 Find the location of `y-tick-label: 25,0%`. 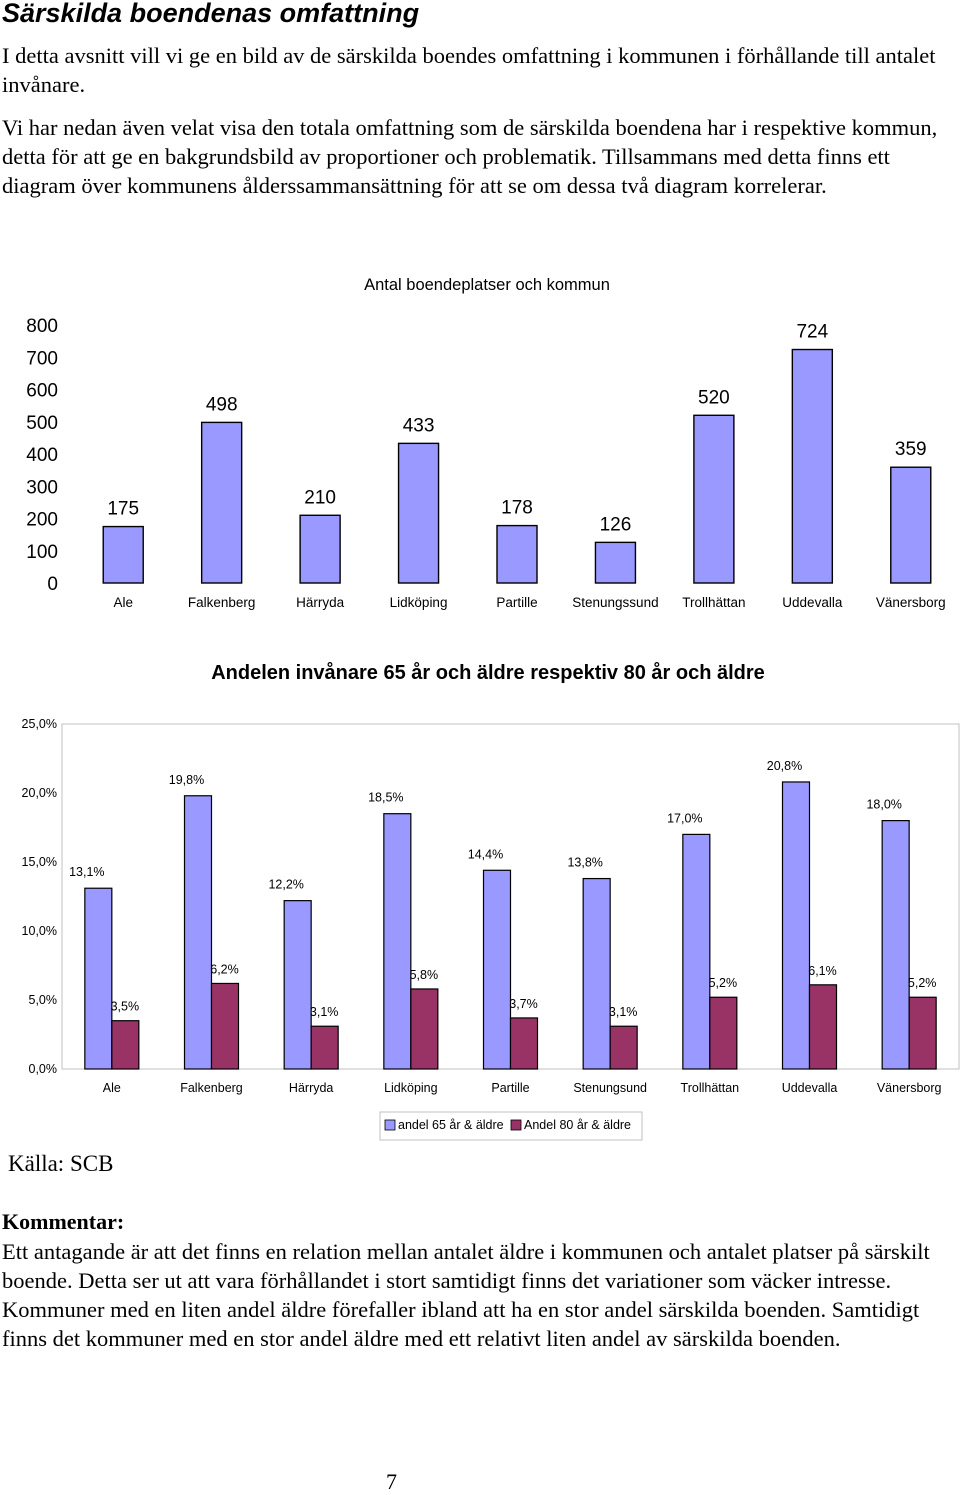

y-tick-label: 25,0% is located at coordinates (39, 724).